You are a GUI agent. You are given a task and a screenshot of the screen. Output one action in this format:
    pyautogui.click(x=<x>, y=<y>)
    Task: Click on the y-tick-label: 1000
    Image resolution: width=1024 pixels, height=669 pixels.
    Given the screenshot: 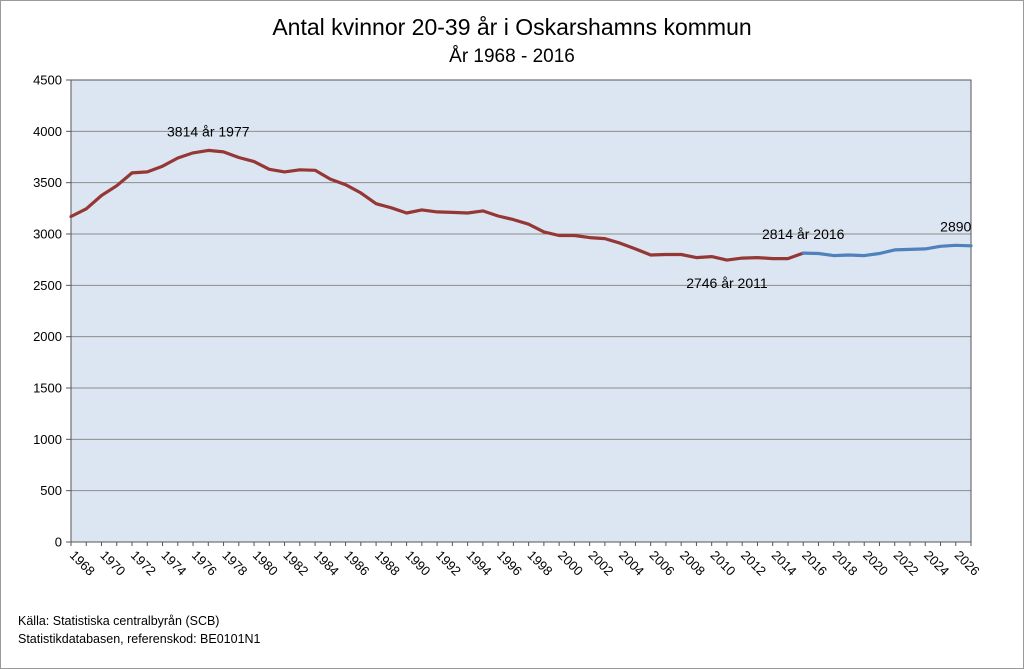 What is the action you would take?
    pyautogui.click(x=47, y=439)
    